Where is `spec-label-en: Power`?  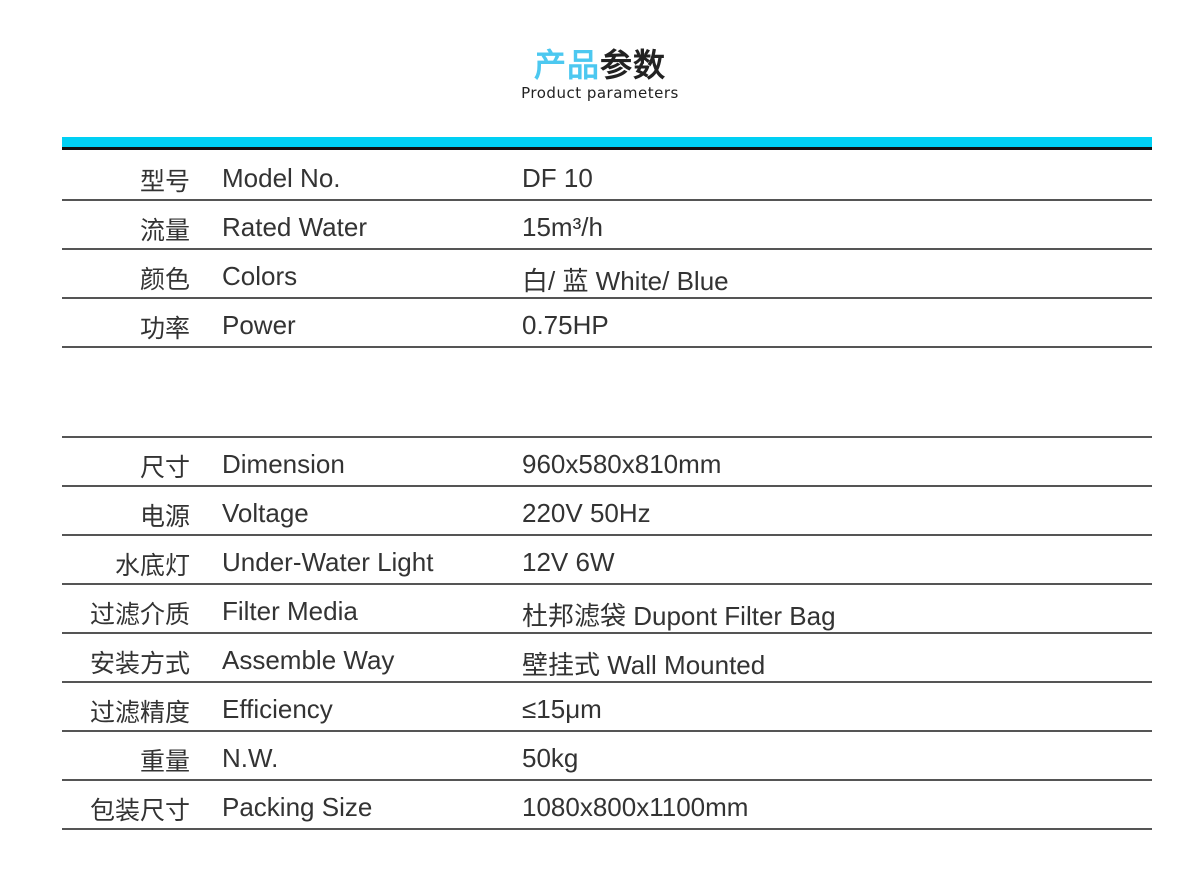 spec-label-en: Power is located at coordinates (259, 325).